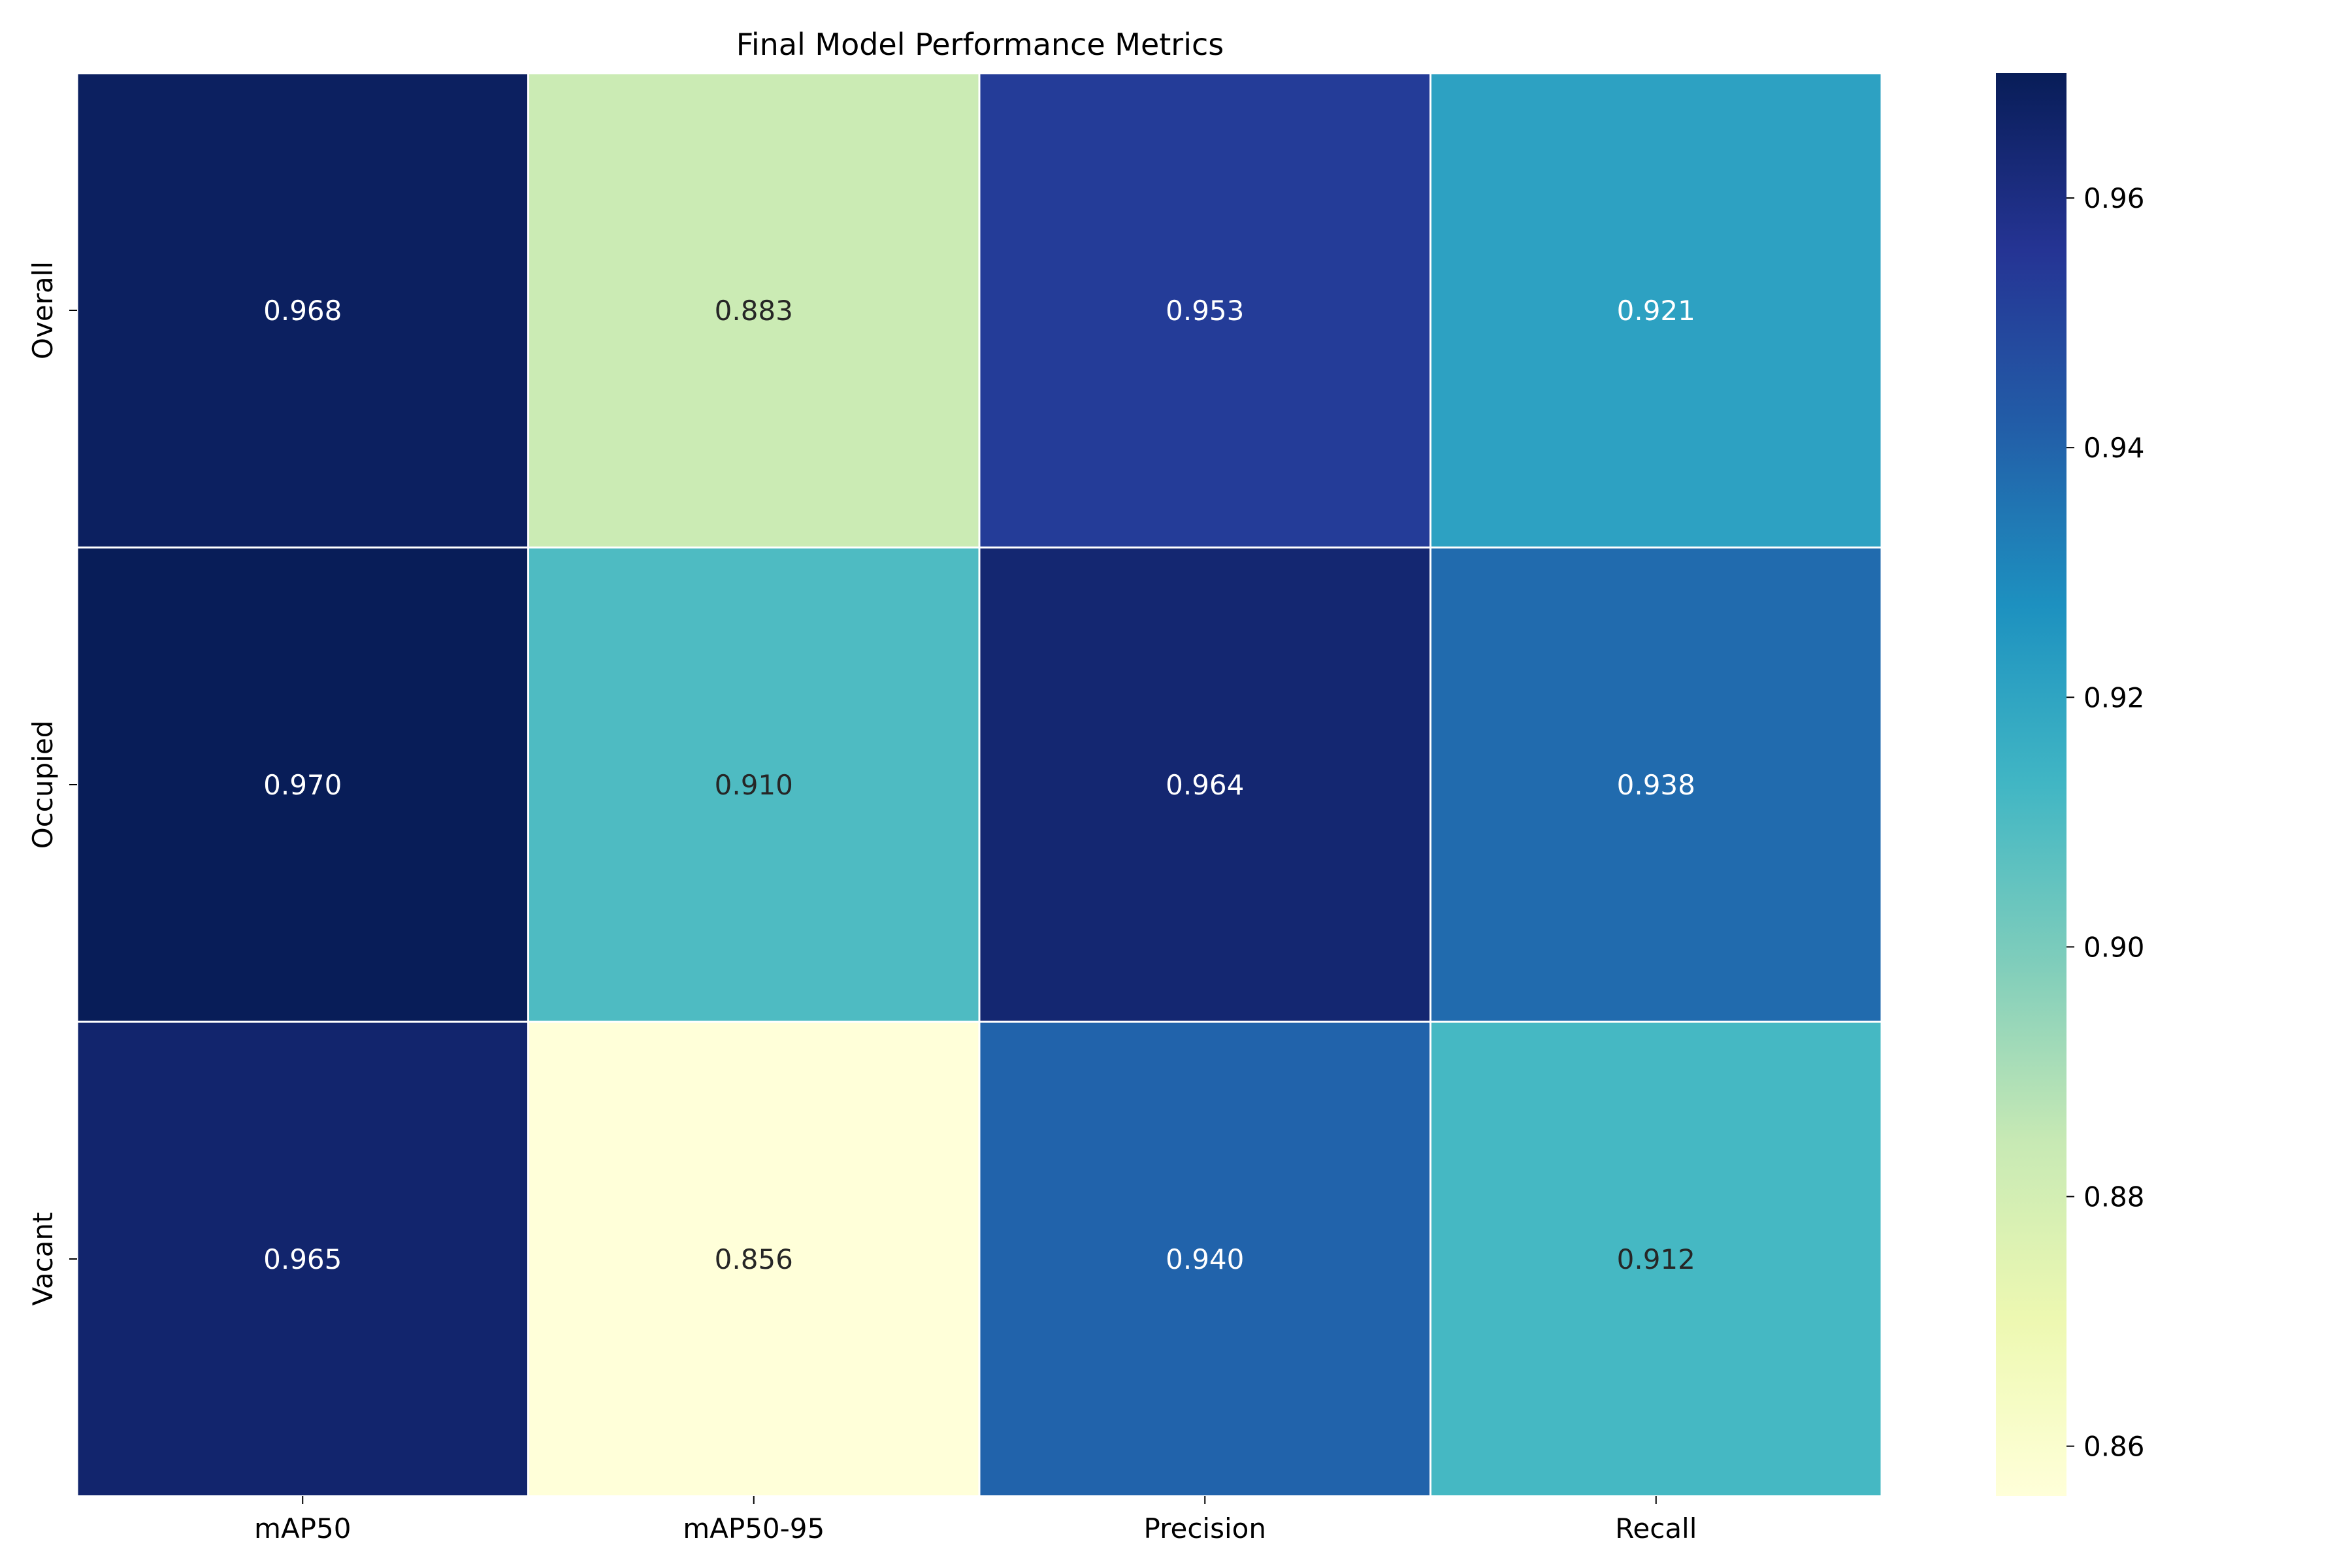  I want to click on y-tick-label: Overall, so click(43, 310).